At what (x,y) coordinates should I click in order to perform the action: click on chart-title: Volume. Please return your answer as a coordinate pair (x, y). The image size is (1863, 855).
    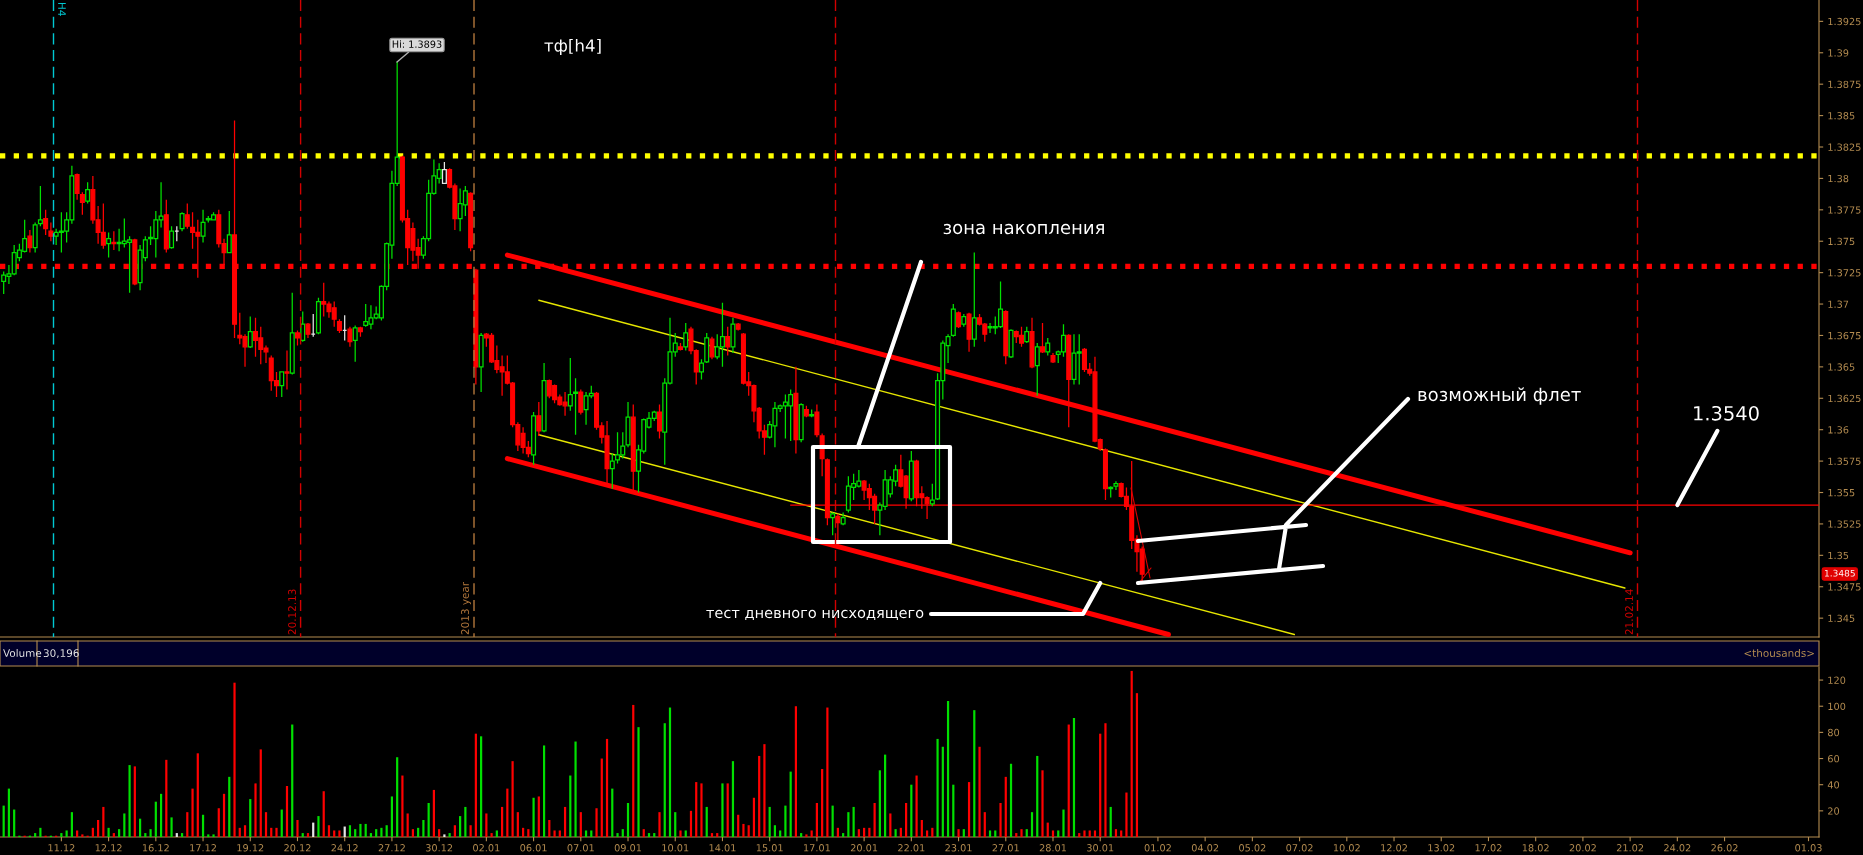
    Looking at the image, I should click on (22, 653).